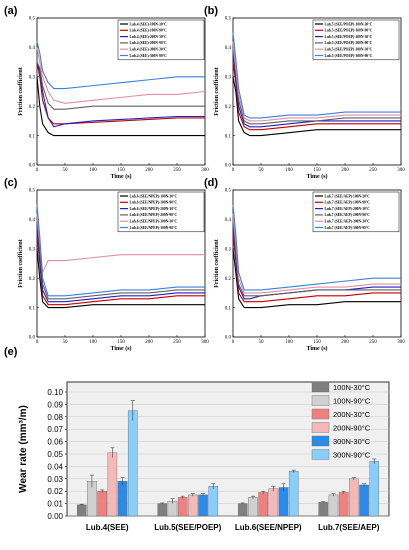  Describe the element at coordinates (348, 222) in the screenshot. I see `legend-entry: Lub.7 (SEE/AEP)-300N-30°C` at that location.